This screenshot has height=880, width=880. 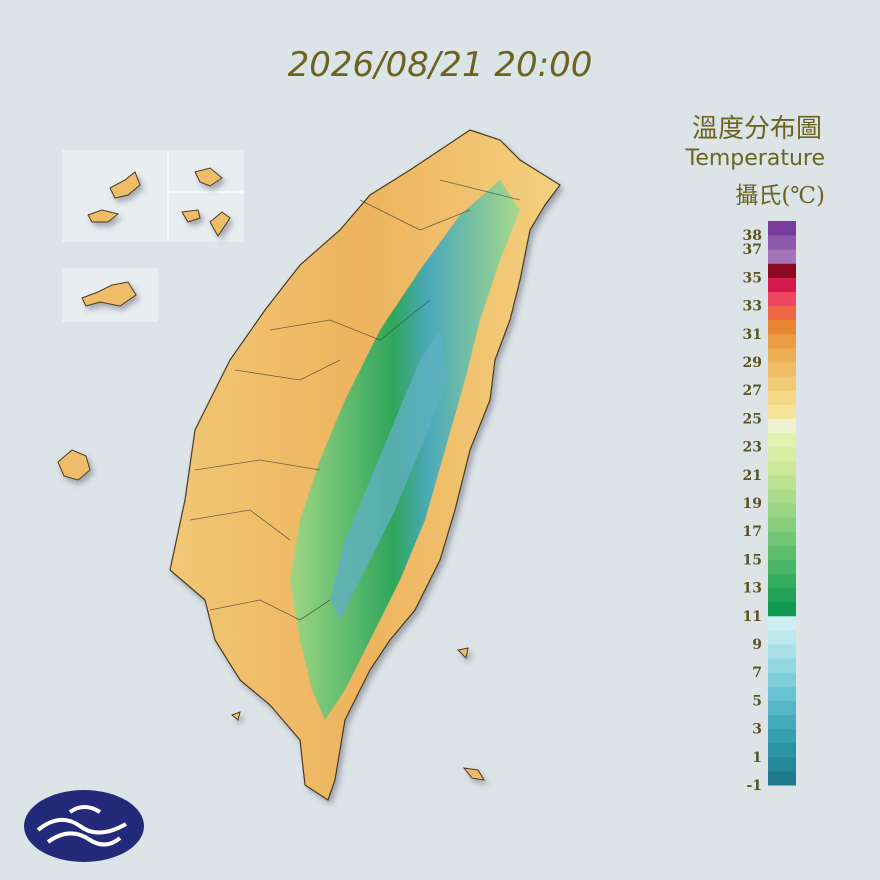 I want to click on legend-tick-label: 3, so click(x=757, y=730).